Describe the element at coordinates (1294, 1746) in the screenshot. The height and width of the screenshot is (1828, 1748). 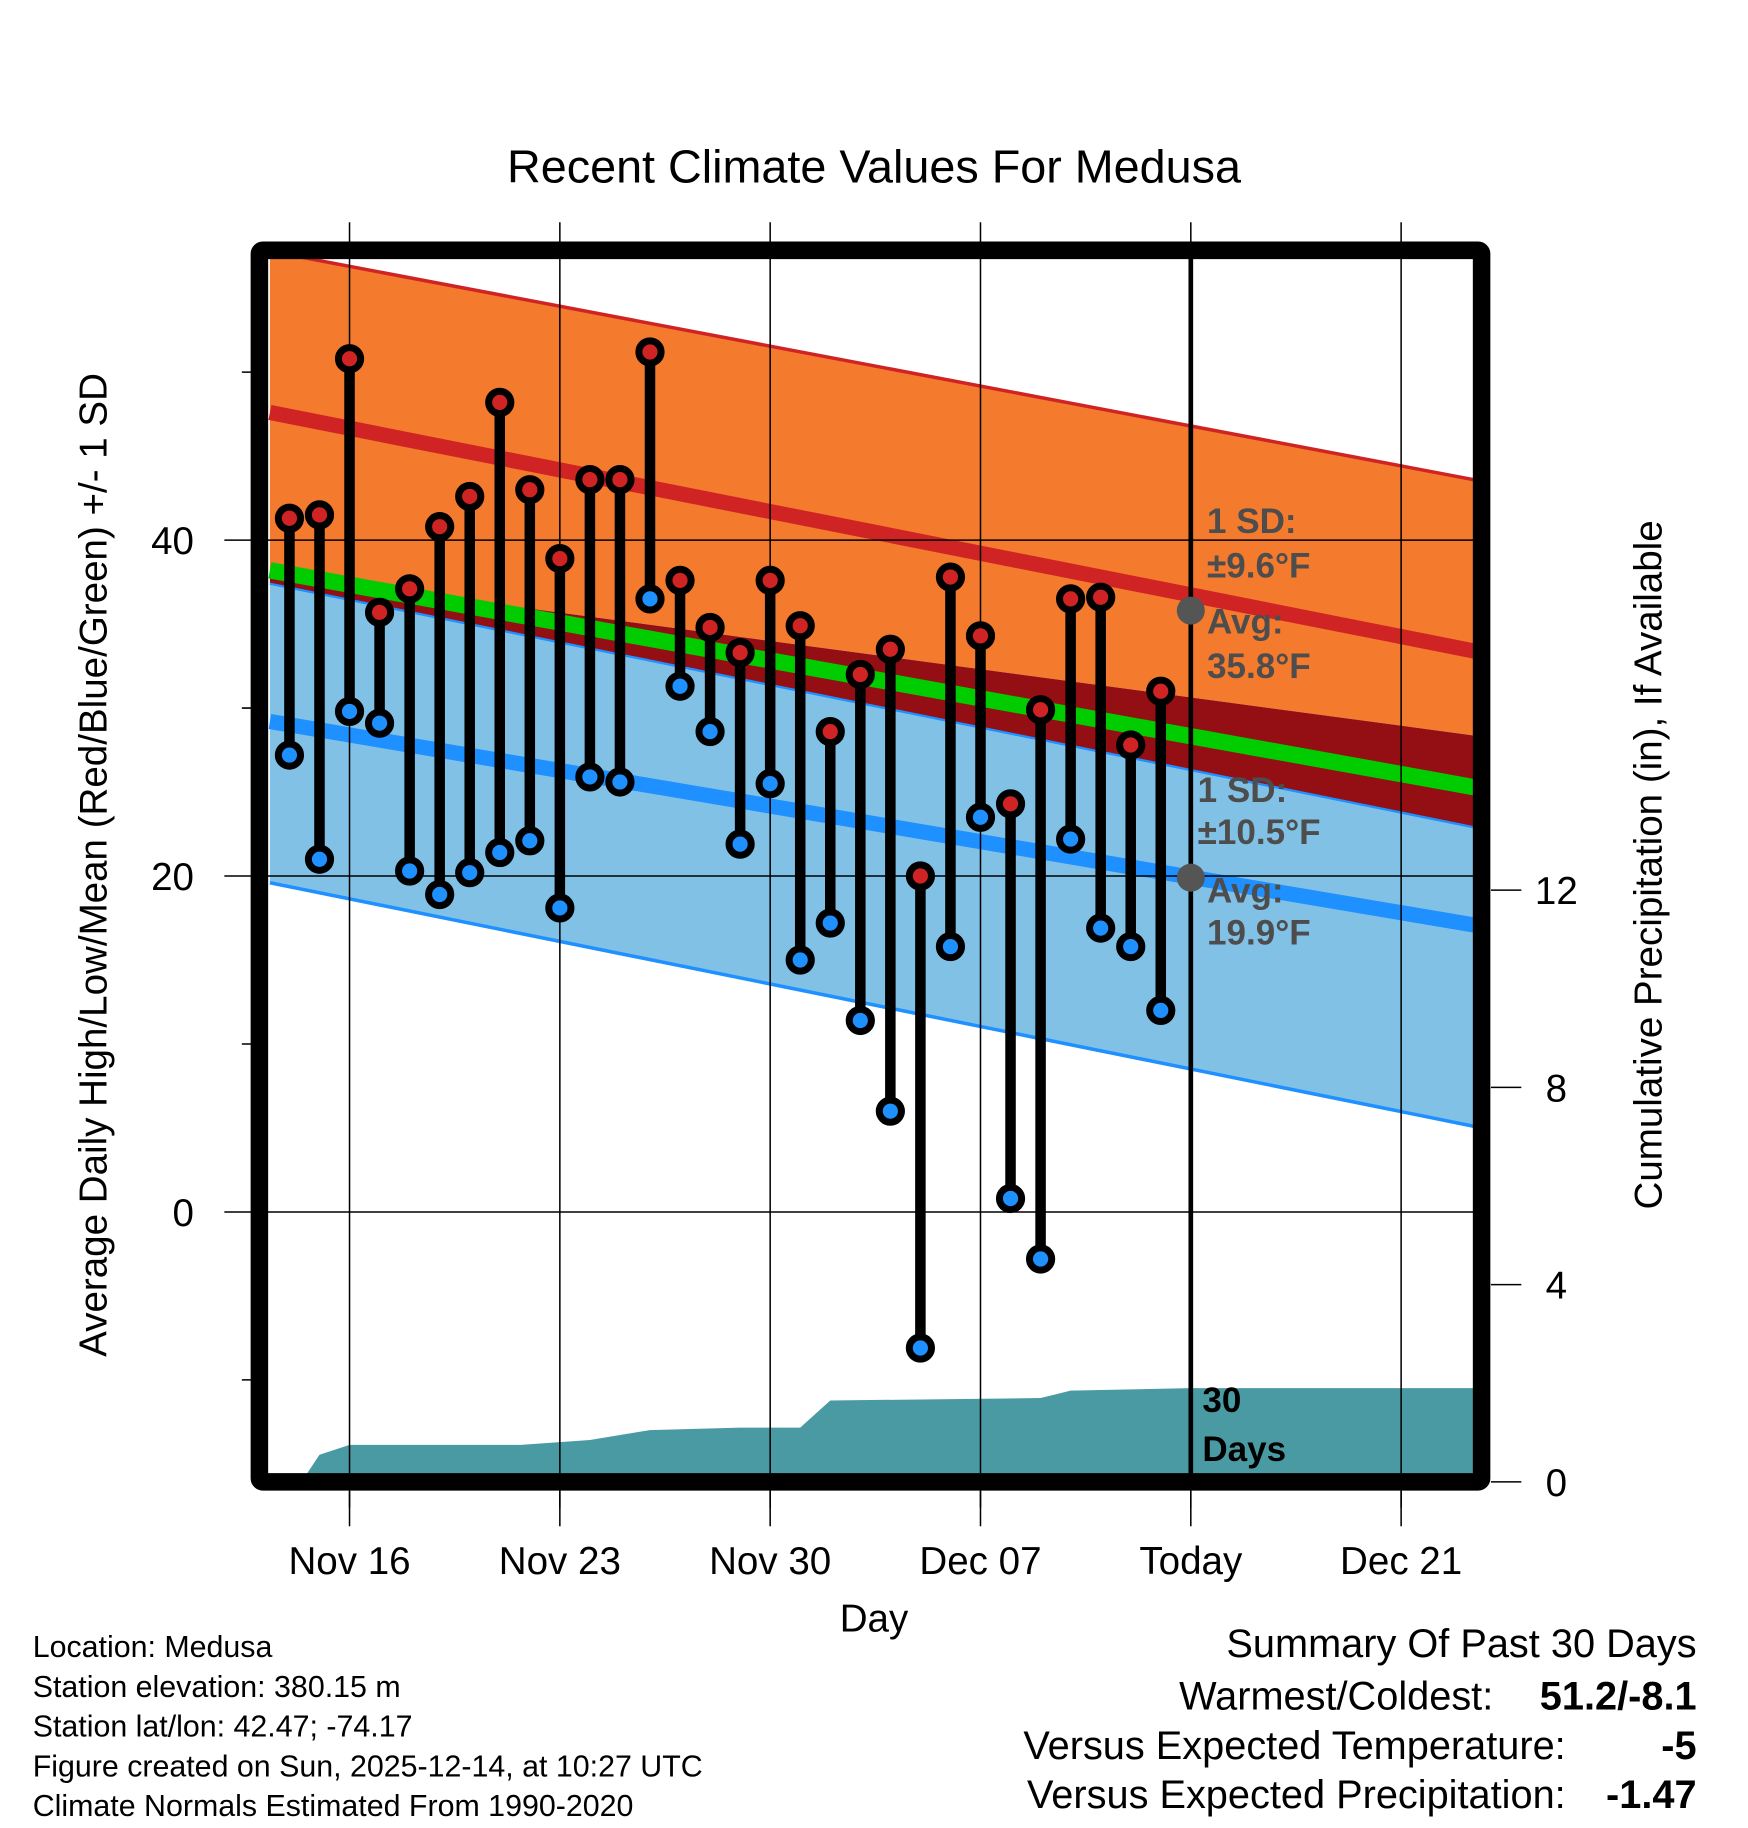
I see `summary-label-temp: Versus Expected Temperature:` at that location.